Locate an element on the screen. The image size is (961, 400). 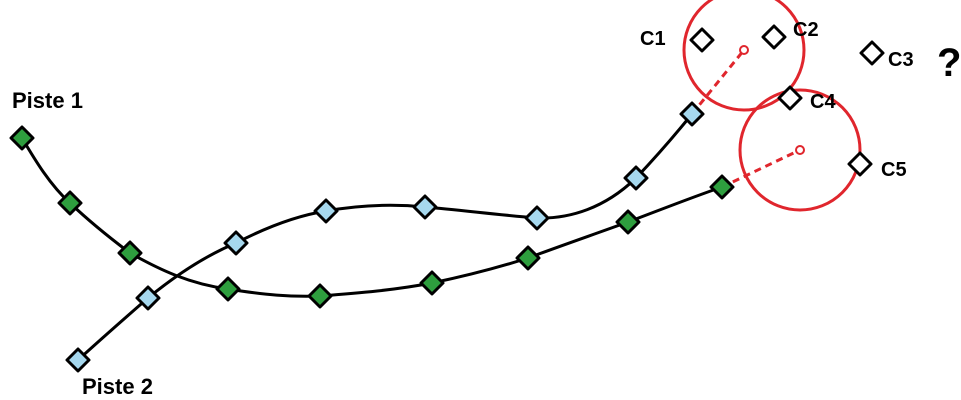
candidate-label-c5: C5 is located at coordinates (894, 170).